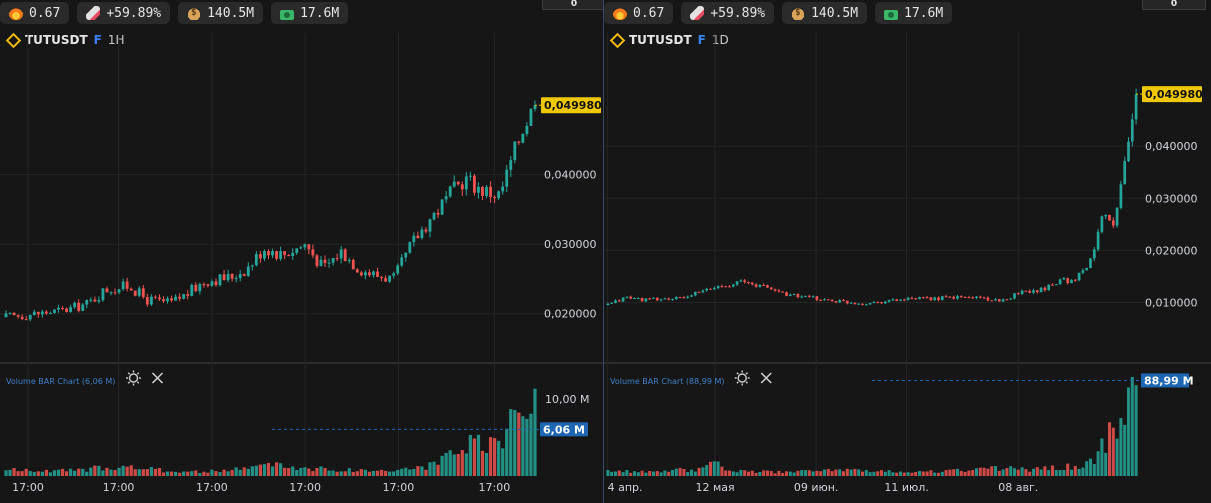 This screenshot has width=1211, height=503. What do you see at coordinates (603, 251) in the screenshot?
I see `panel-divider` at bounding box center [603, 251].